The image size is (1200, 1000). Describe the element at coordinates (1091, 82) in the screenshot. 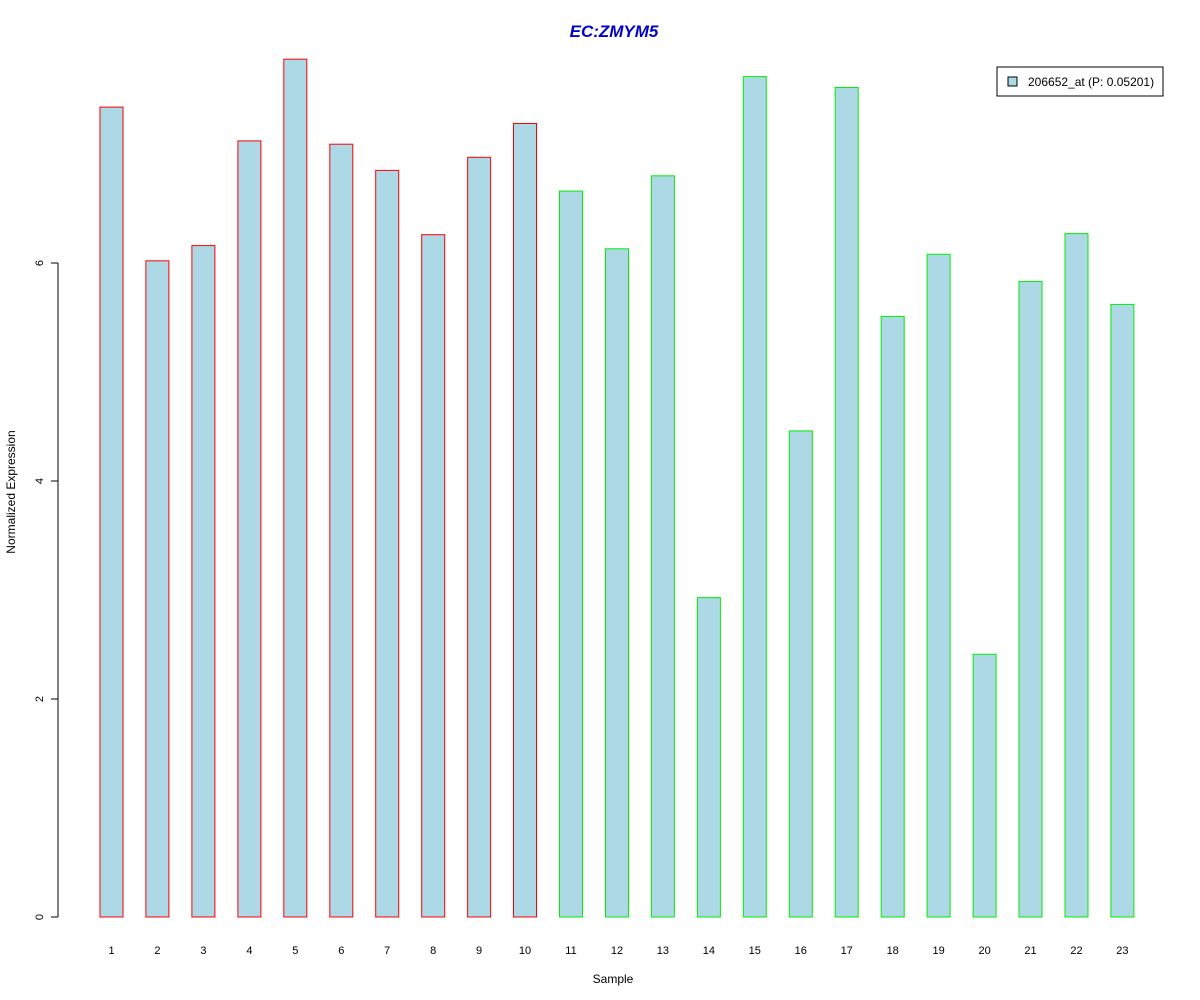

I see `legend-label: 206652_at (P: 0.05201)` at that location.